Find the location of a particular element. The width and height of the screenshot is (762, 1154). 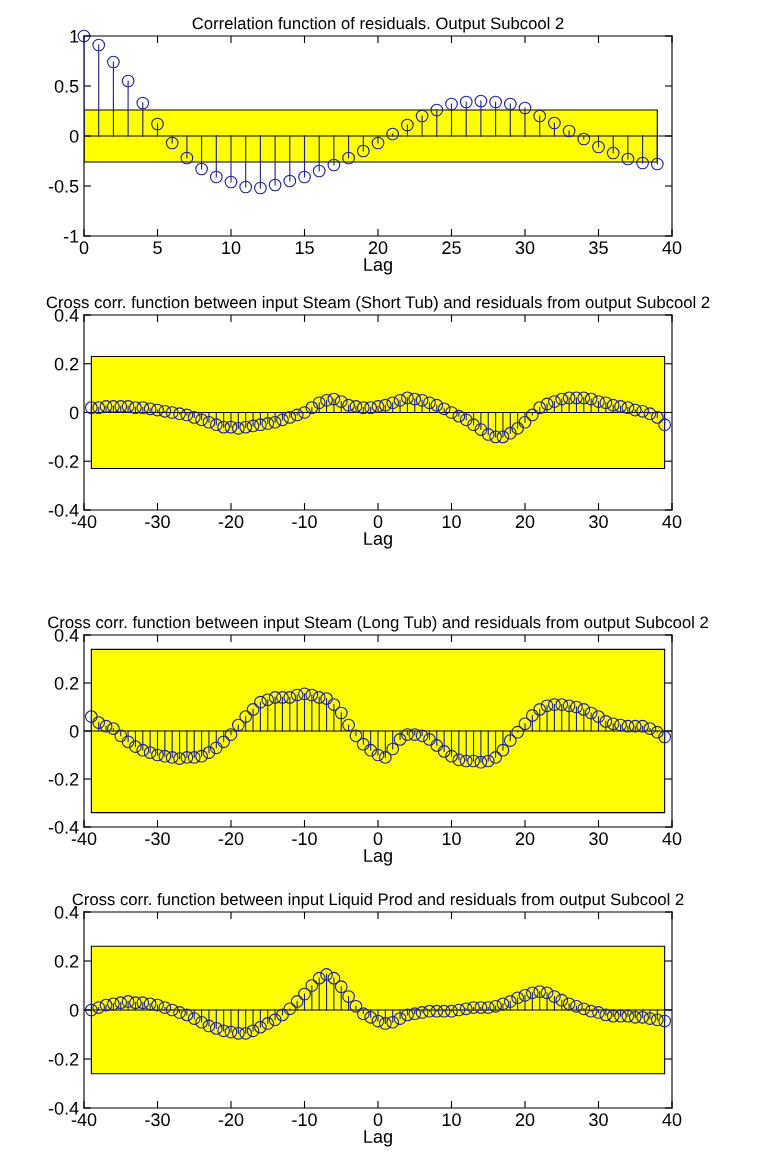

y-tick-label: 1 is located at coordinates (74, 36).